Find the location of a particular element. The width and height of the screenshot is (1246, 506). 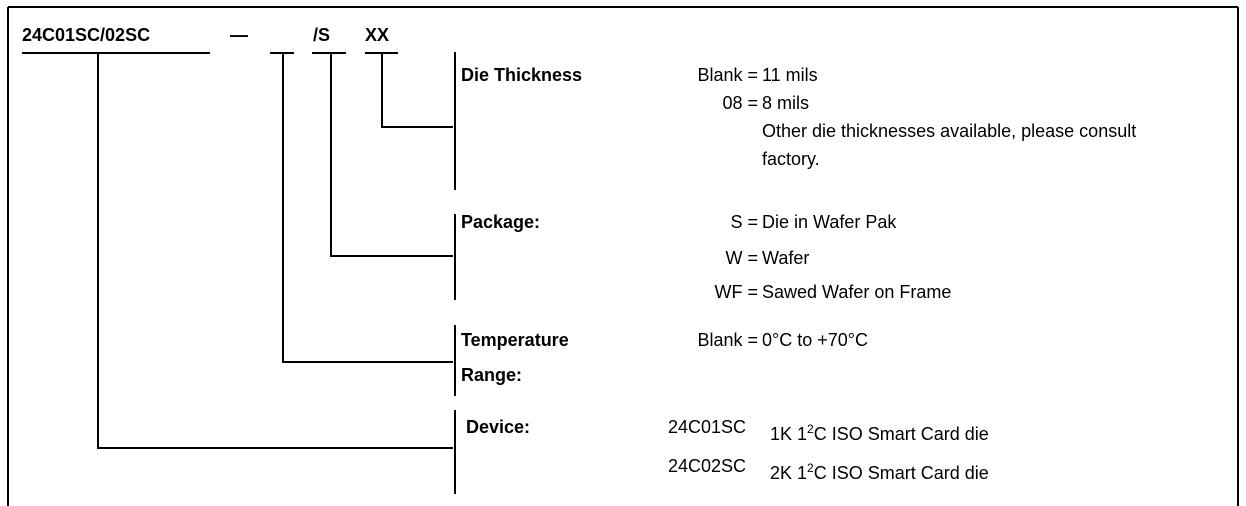

option-text: 11 mils is located at coordinates (790, 75).